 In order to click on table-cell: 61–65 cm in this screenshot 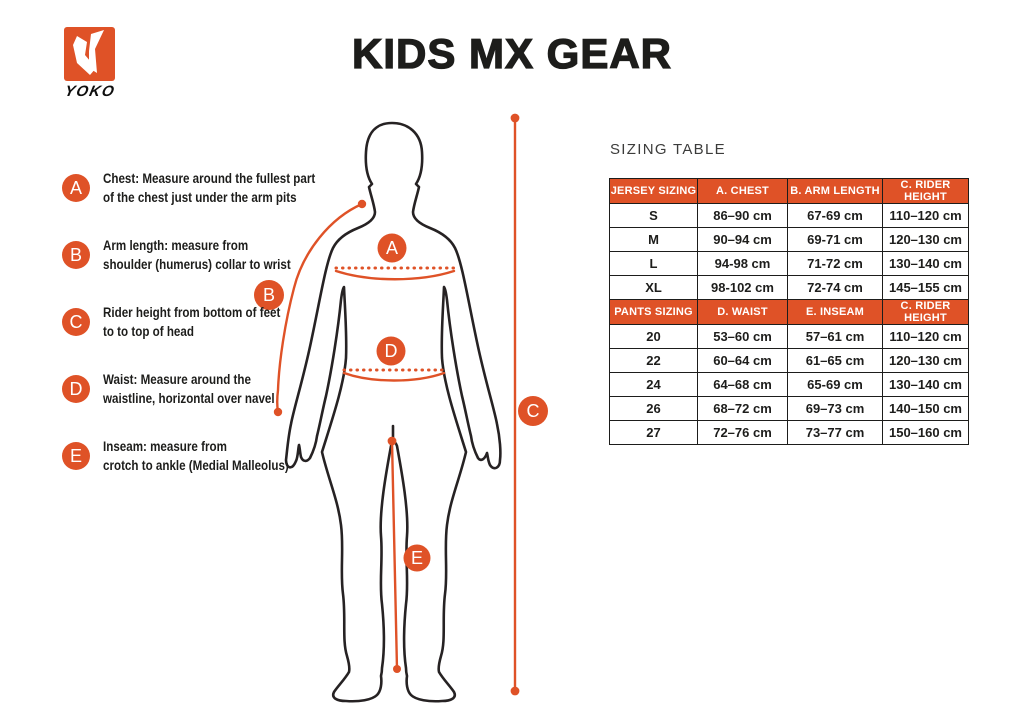, I will do `click(835, 360)`.